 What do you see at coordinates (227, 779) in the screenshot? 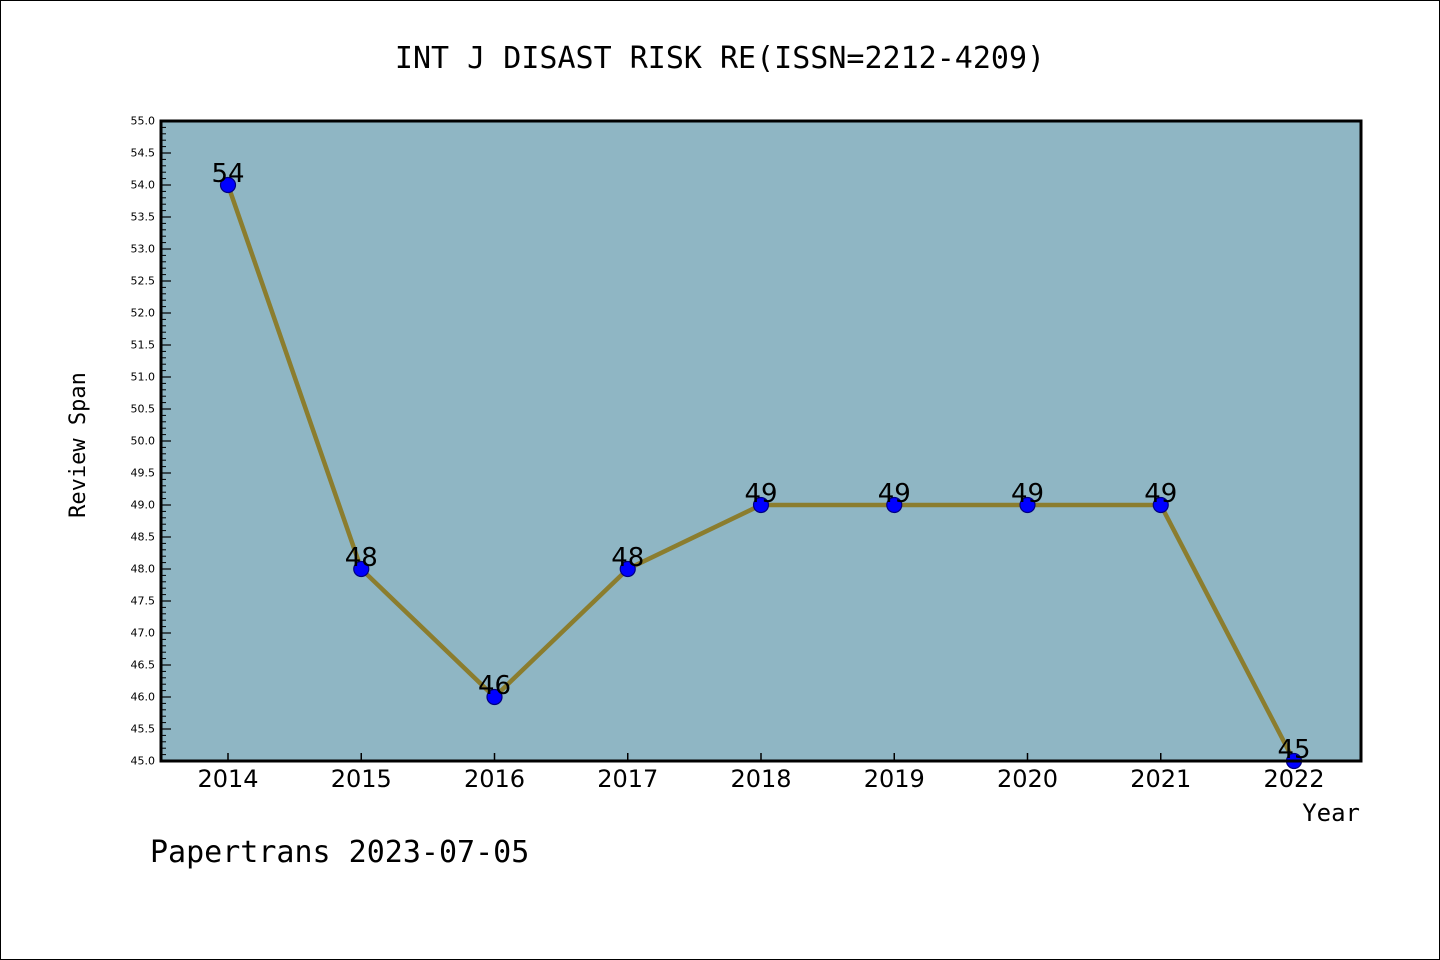
I see `x-tick-label: 2014` at bounding box center [227, 779].